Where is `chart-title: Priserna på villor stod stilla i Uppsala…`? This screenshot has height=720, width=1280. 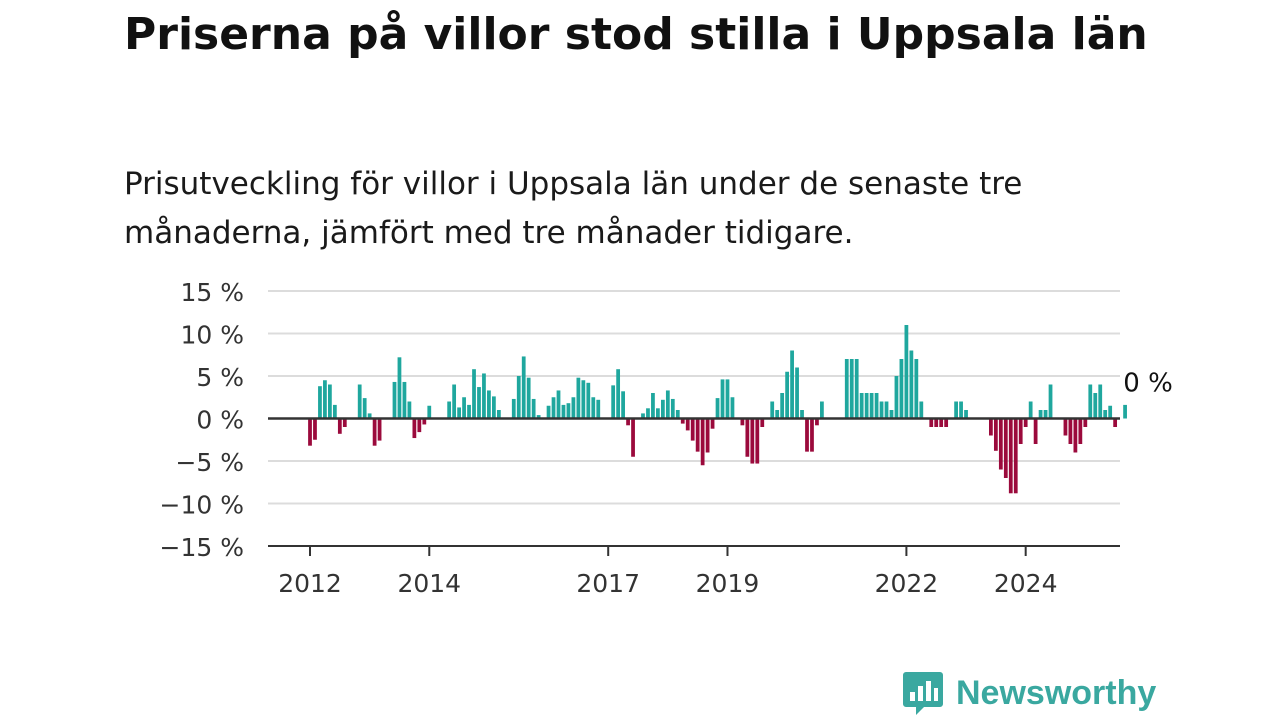 chart-title: Priserna på villor stod stilla i Uppsala… is located at coordinates (636, 34).